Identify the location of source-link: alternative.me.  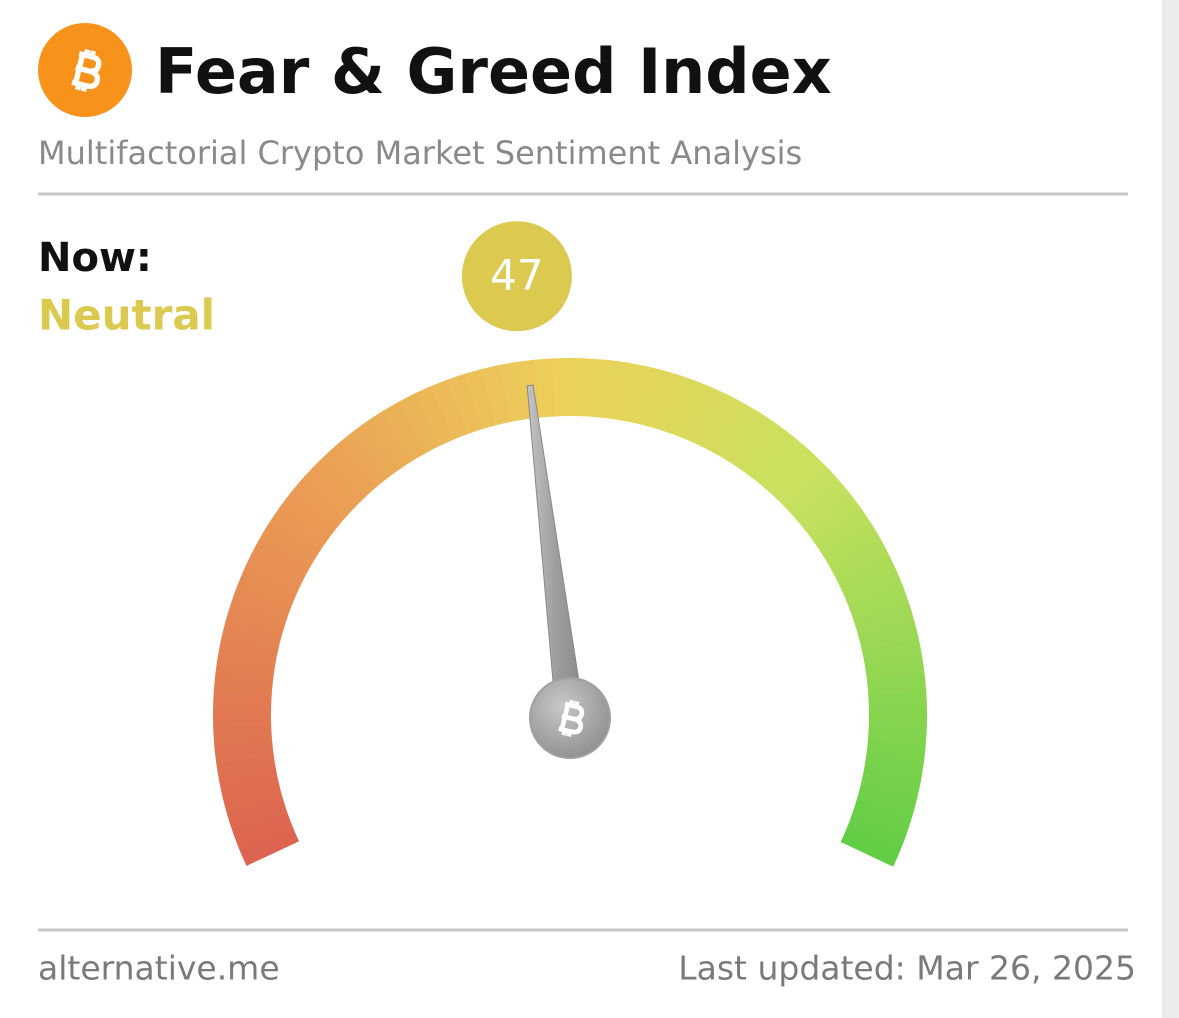
(159, 968).